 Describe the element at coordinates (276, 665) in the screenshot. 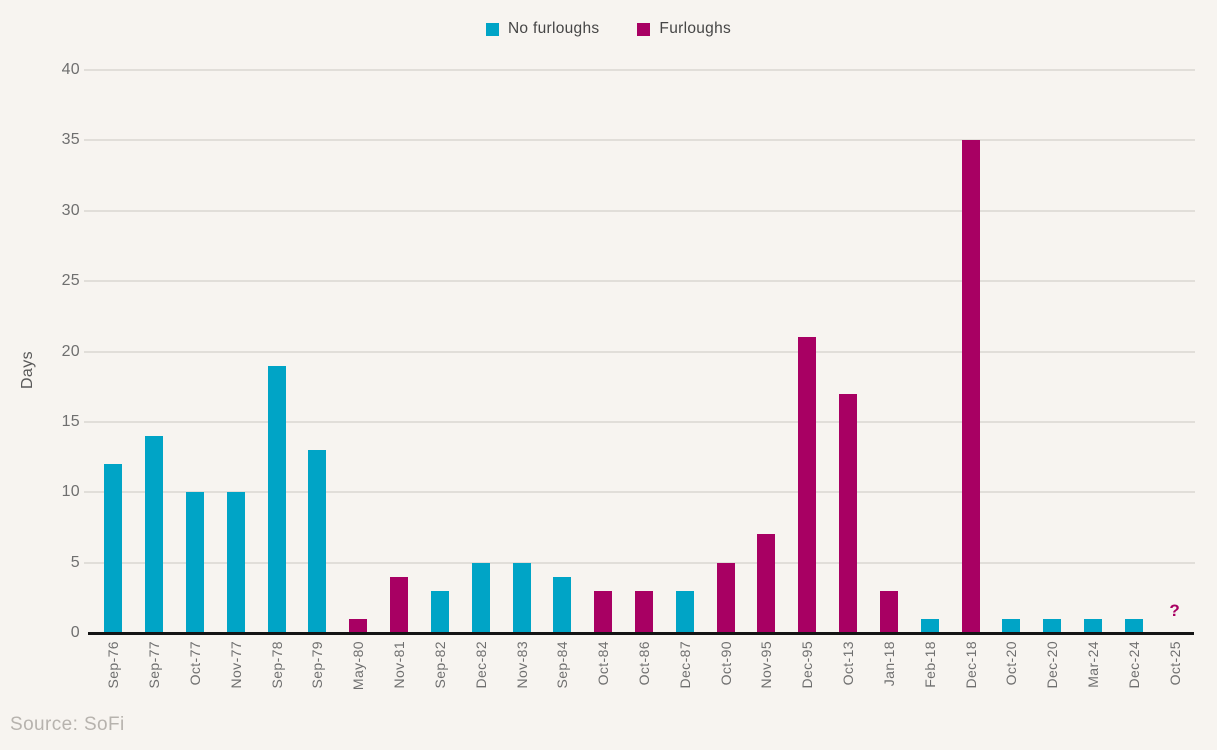

I see `x-tick-label-sep-78: Sep-78` at that location.